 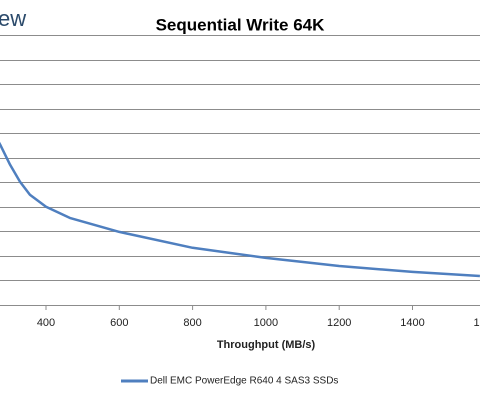 What do you see at coordinates (241, 24) in the screenshot?
I see `chart-title: Sequential Write 64K` at bounding box center [241, 24].